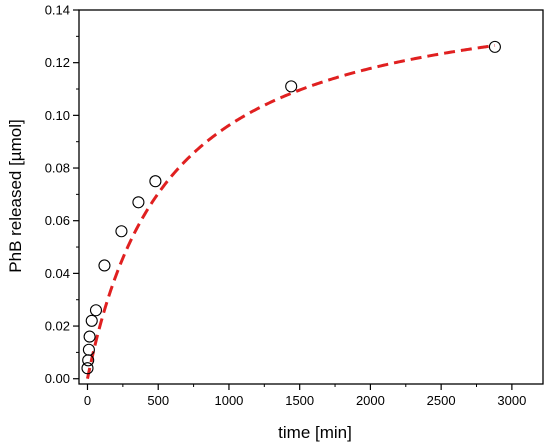 Image resolution: width=550 pixels, height=445 pixels. What do you see at coordinates (57, 168) in the screenshot?
I see `y-tick-label: 0.08` at bounding box center [57, 168].